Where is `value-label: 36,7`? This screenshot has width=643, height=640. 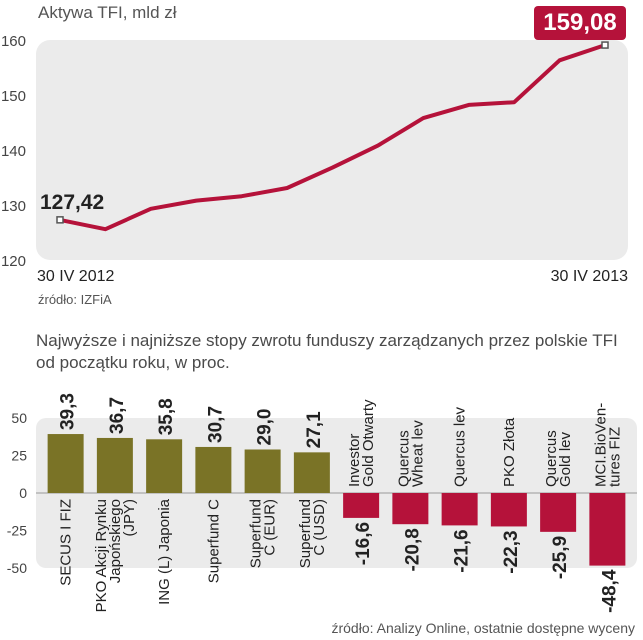 value-label: 36,7 is located at coordinates (117, 415).